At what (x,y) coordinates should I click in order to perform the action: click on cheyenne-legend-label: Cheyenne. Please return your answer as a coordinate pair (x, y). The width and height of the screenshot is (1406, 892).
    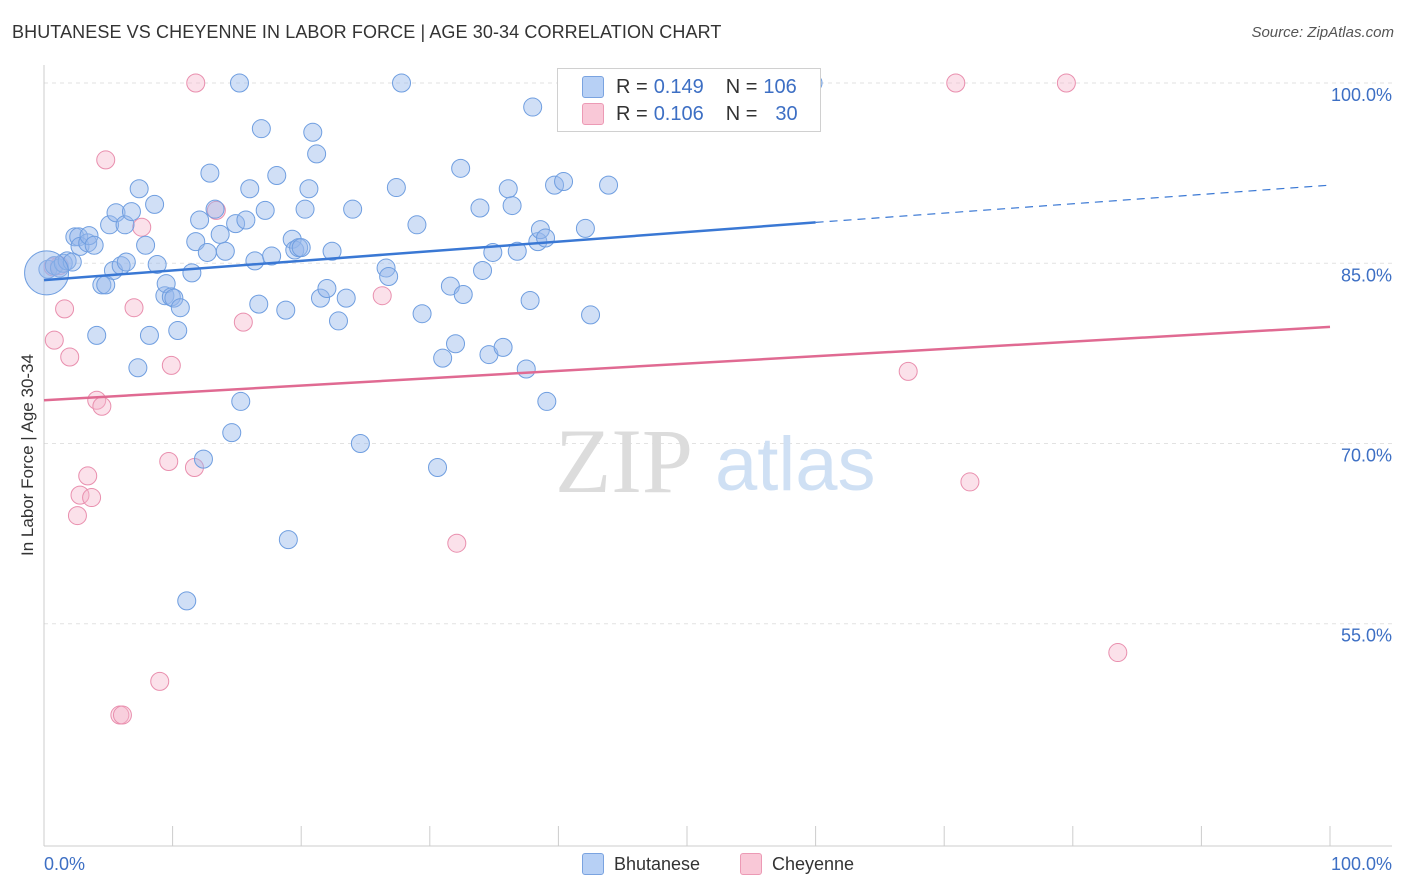
    Looking at the image, I should click on (813, 863).